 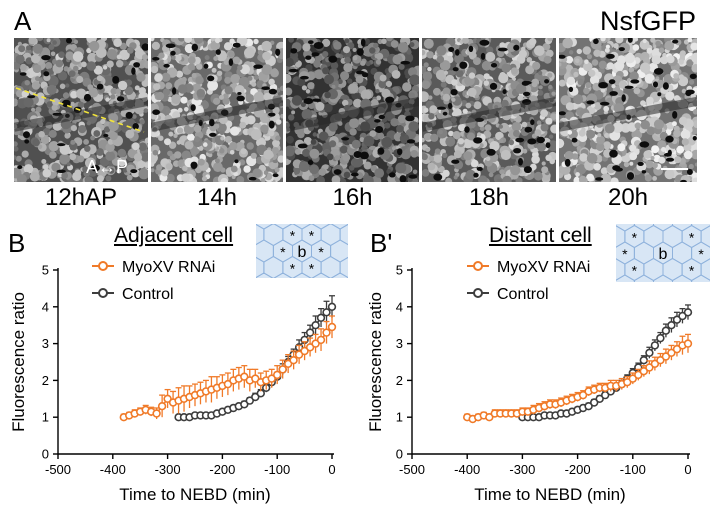 I want to click on micrograph-18h, so click(x=489, y=110).